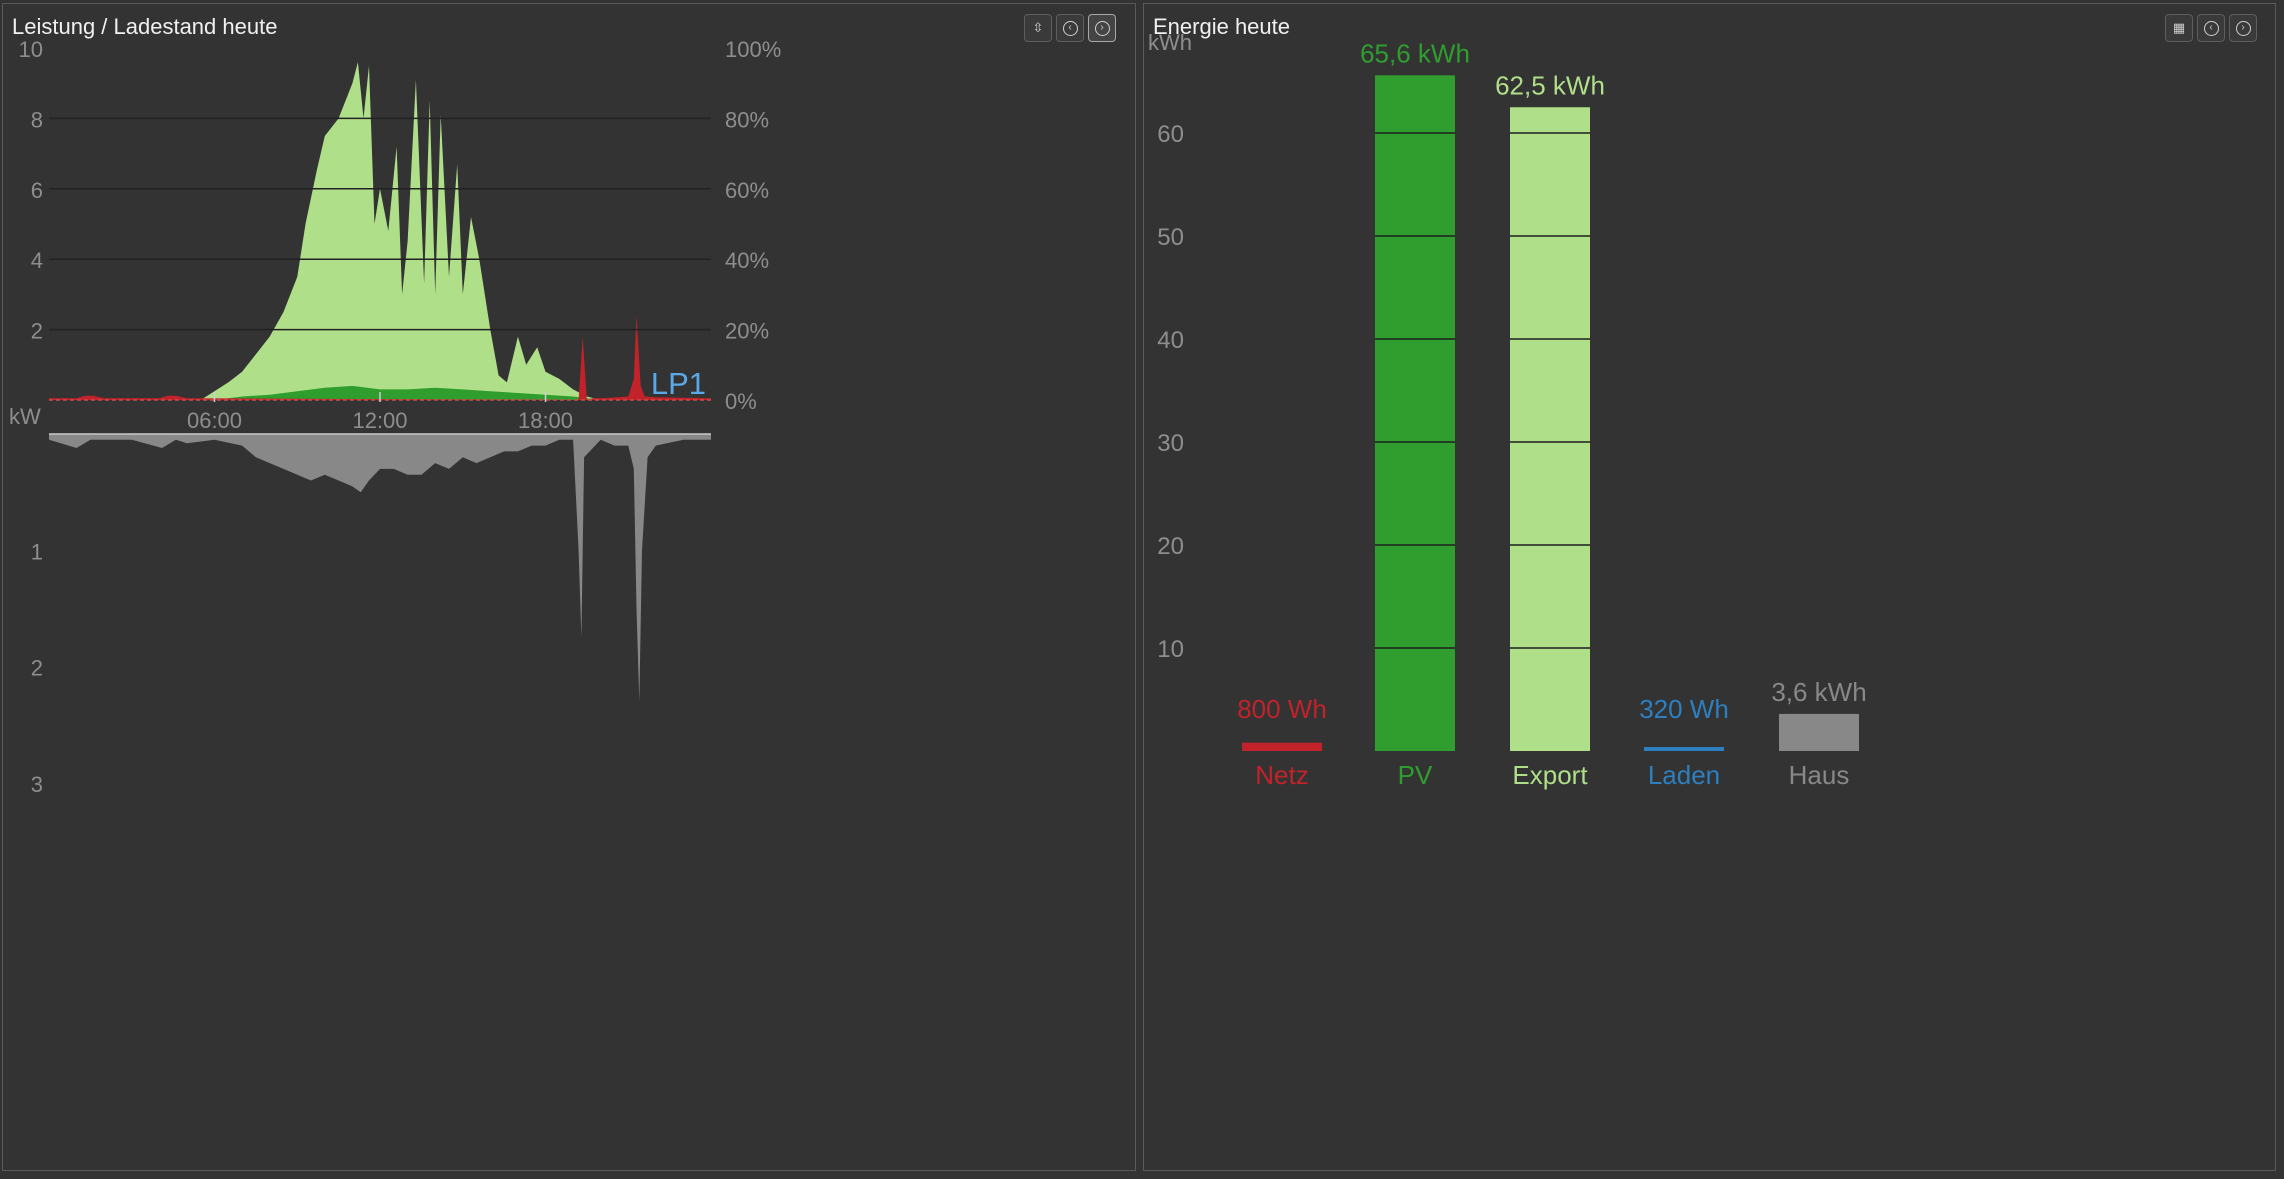 The image size is (2284, 1179). What do you see at coordinates (214, 420) in the screenshot?
I see `power-x-tick-label: 06:00` at bounding box center [214, 420].